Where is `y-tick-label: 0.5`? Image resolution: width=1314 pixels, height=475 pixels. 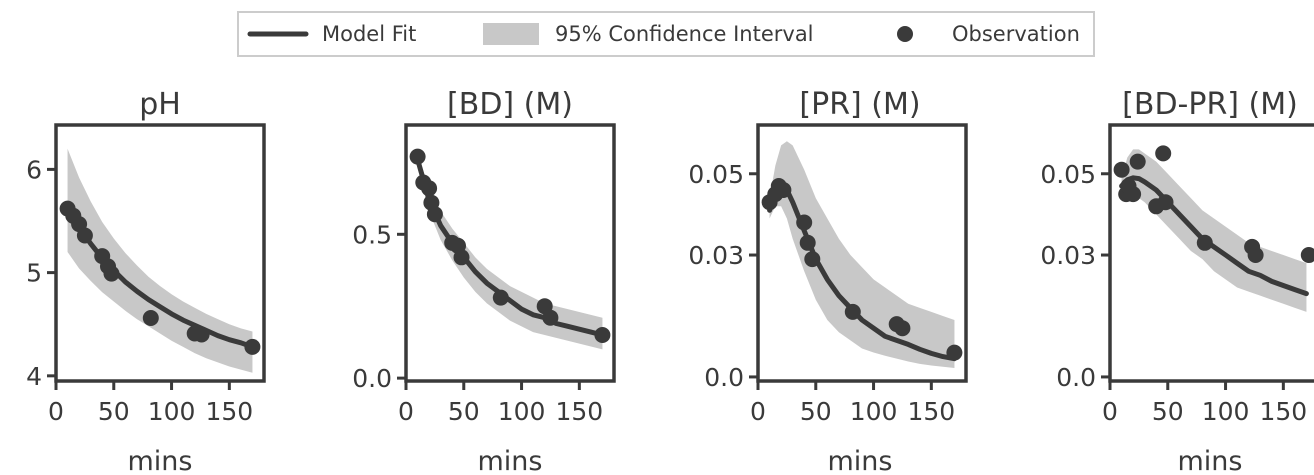 y-tick-label: 0.5 is located at coordinates (372, 234).